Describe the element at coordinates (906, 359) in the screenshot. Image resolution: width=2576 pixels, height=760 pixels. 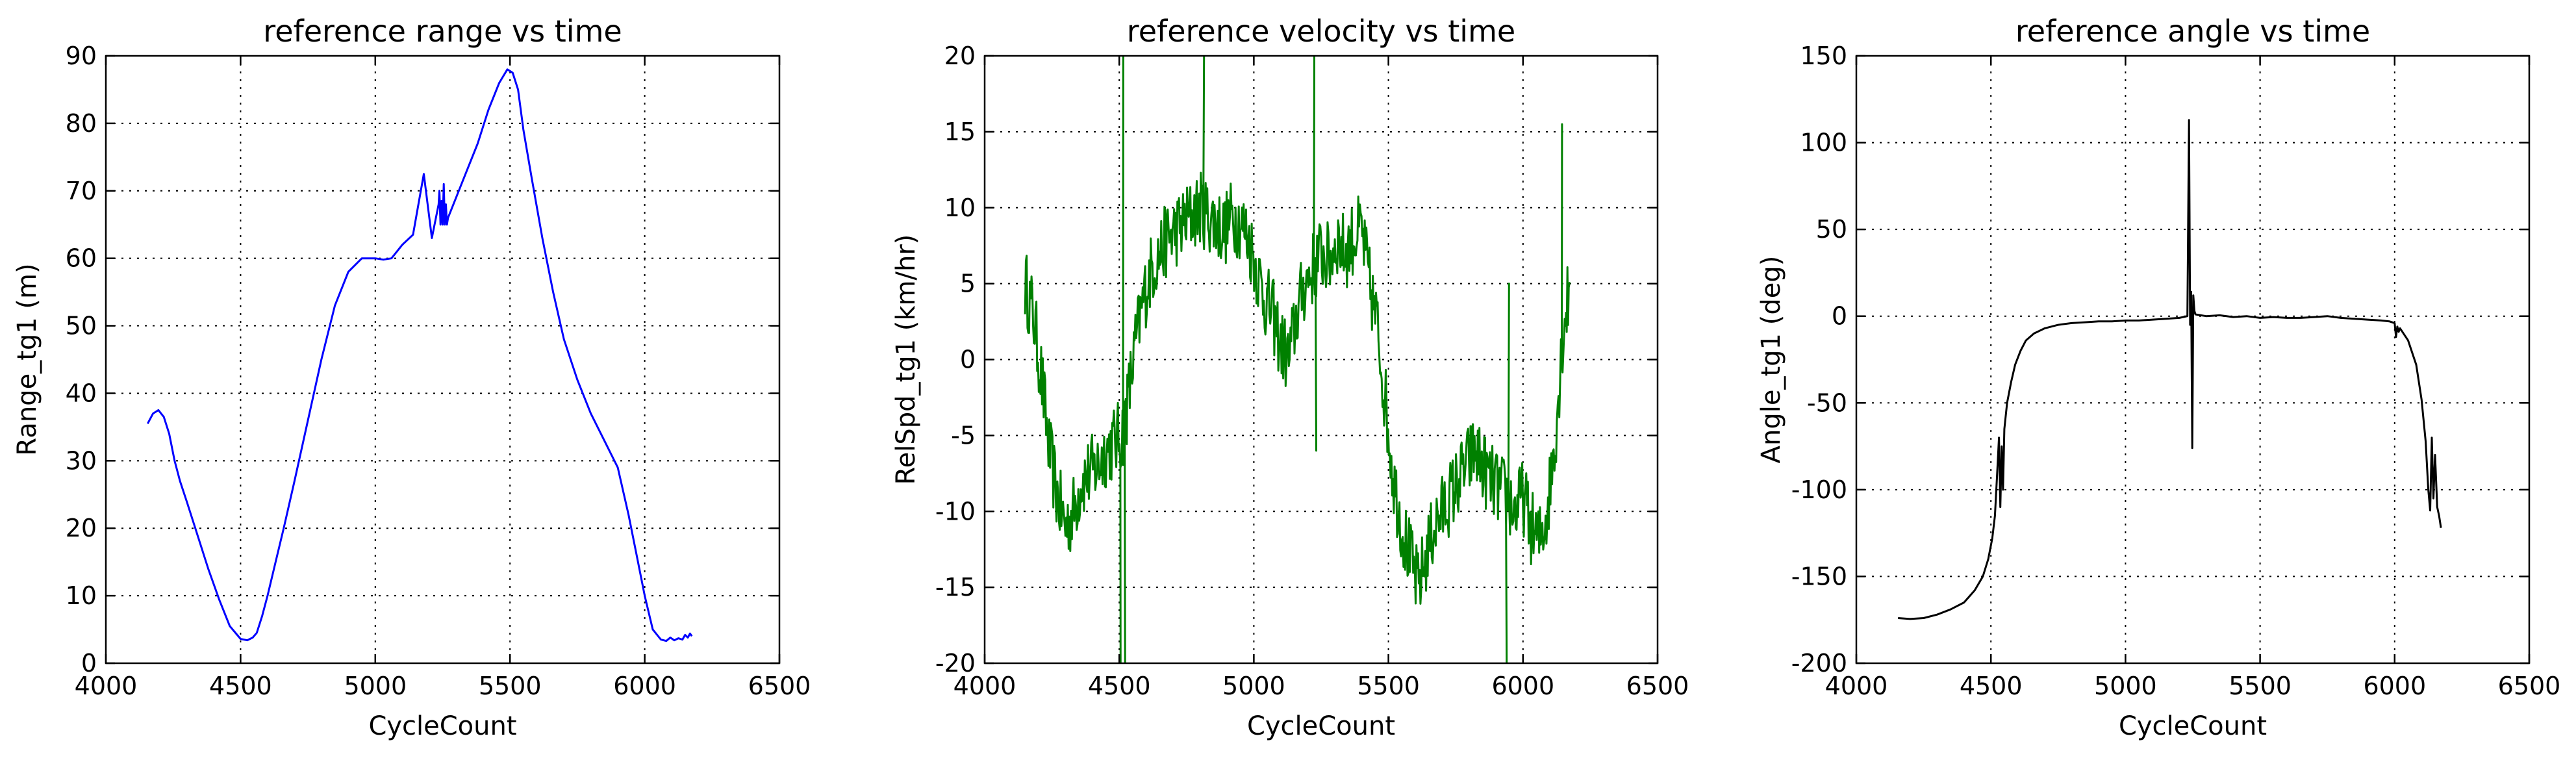
I see `y-axis-label: RelSpd_tg1 (km/hr)` at that location.